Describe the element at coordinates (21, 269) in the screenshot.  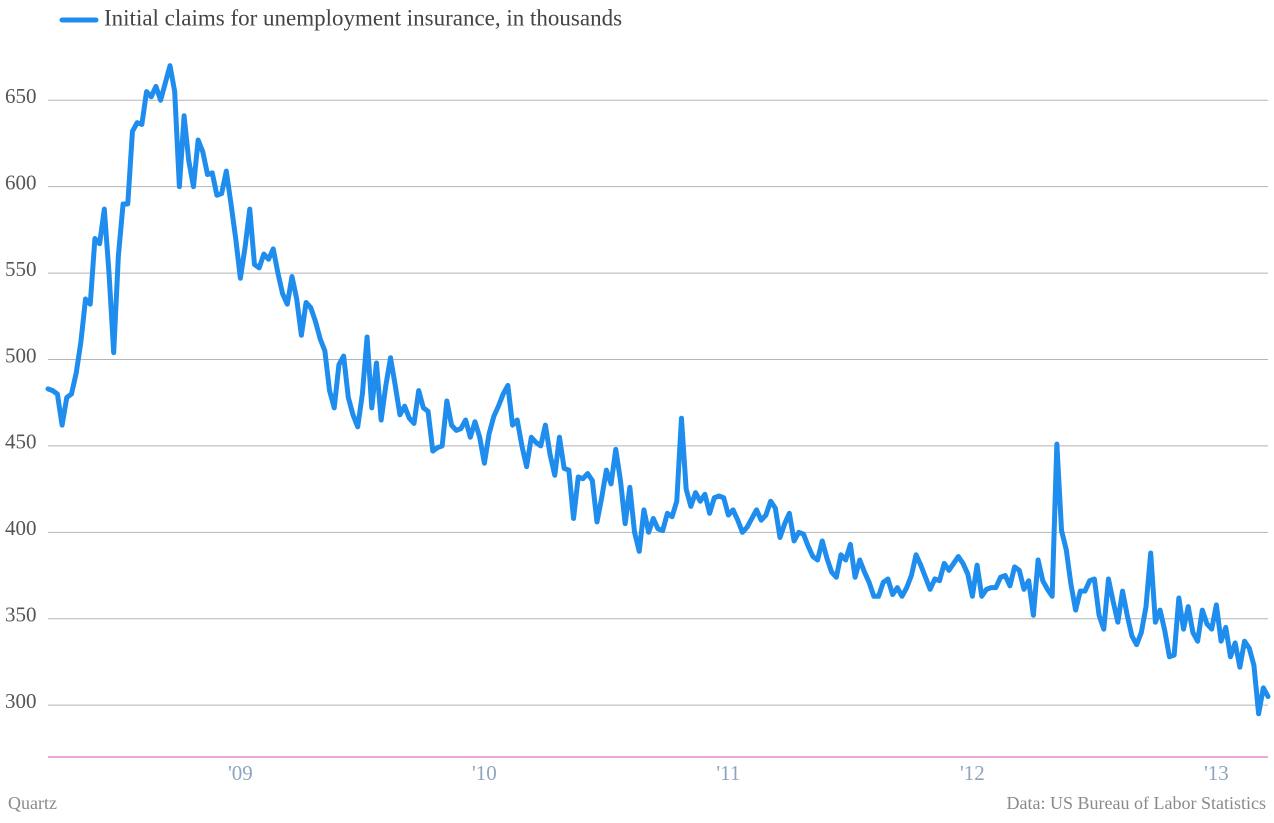
I see `y-tick-label: 550` at that location.